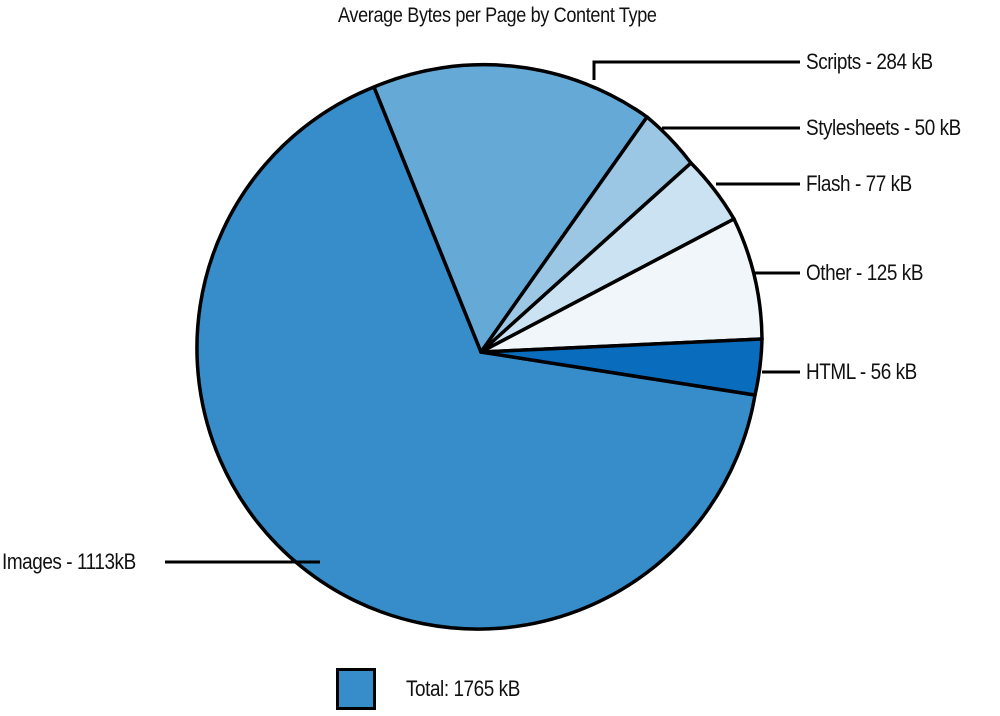 This screenshot has width=1000, height=716. Describe the element at coordinates (356, 689) in the screenshot. I see `legend-swatch` at that location.